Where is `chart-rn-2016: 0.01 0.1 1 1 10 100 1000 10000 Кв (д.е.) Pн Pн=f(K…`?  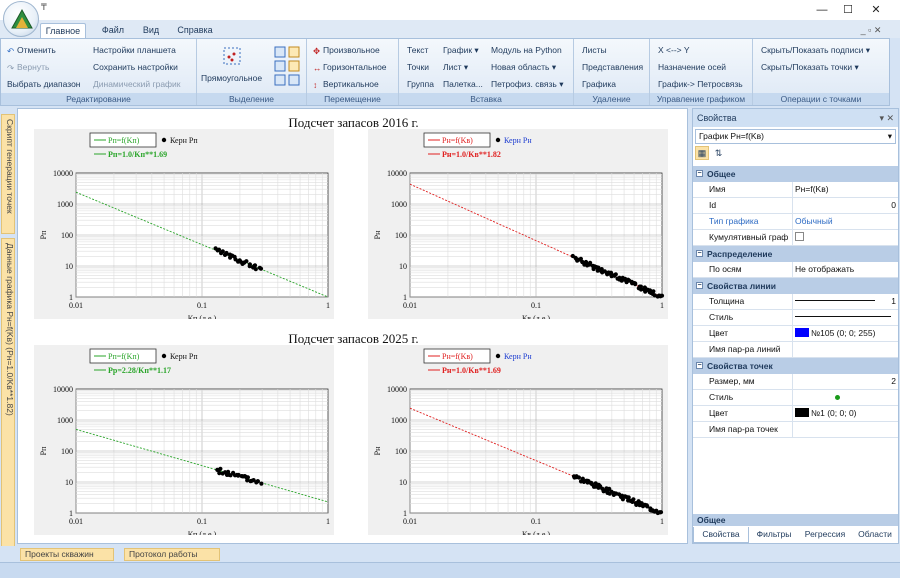 chart-rn-2016: 0.01 0.1 1 1 10 100 1000 10000 Кв (д.е.) Pн Pн=f(K… is located at coordinates (518, 224).